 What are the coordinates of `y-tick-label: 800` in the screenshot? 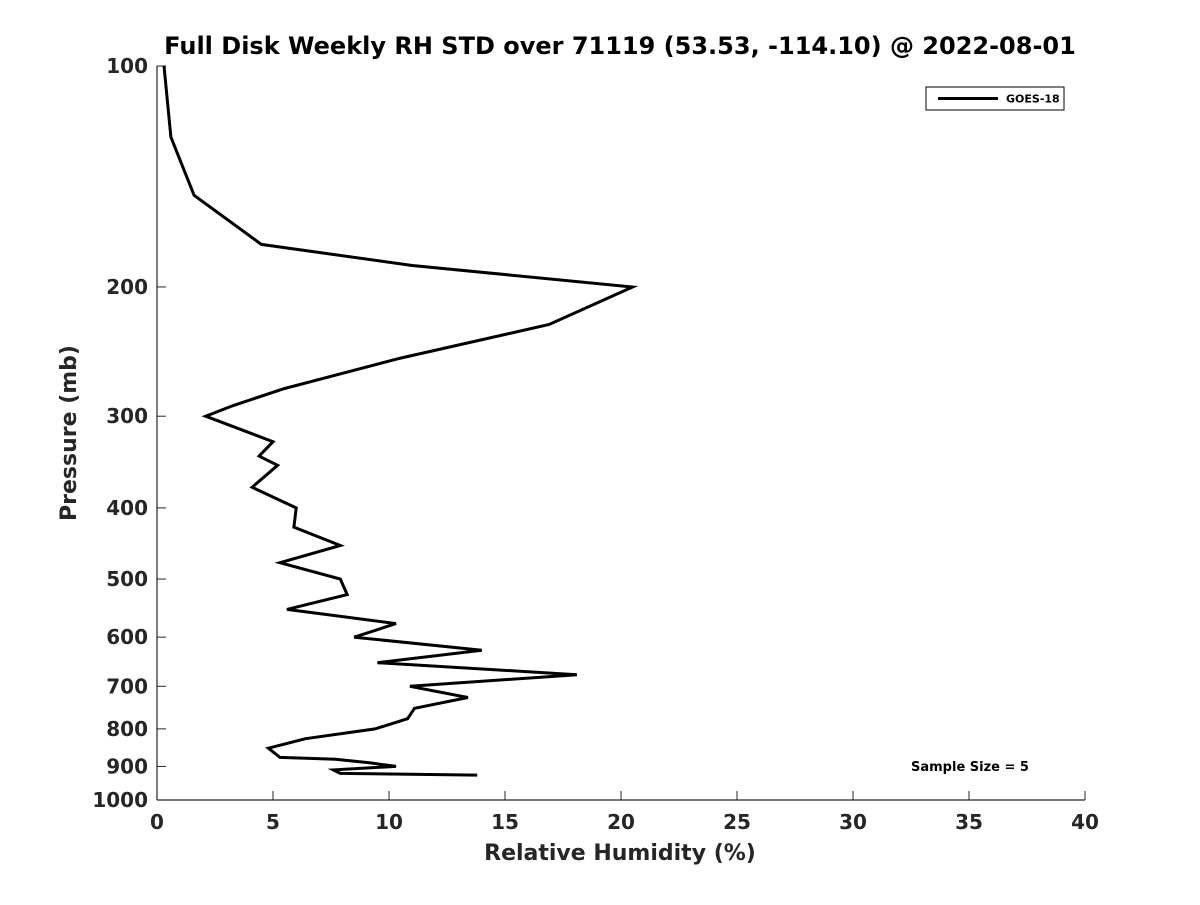 It's located at (127, 729).